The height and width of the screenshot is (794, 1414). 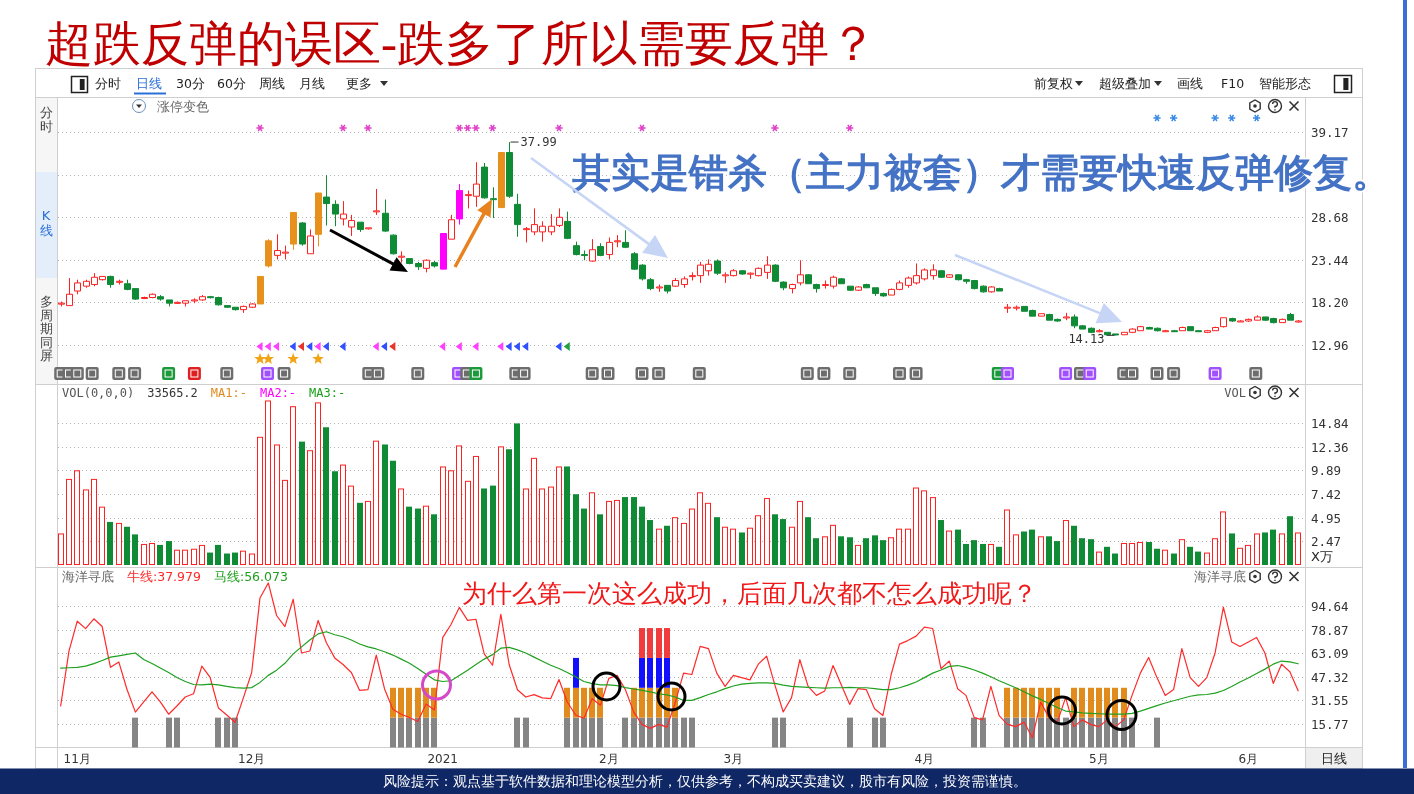 What do you see at coordinates (1330, 260) in the screenshot?
I see `y-tick-label: 23.44` at bounding box center [1330, 260].